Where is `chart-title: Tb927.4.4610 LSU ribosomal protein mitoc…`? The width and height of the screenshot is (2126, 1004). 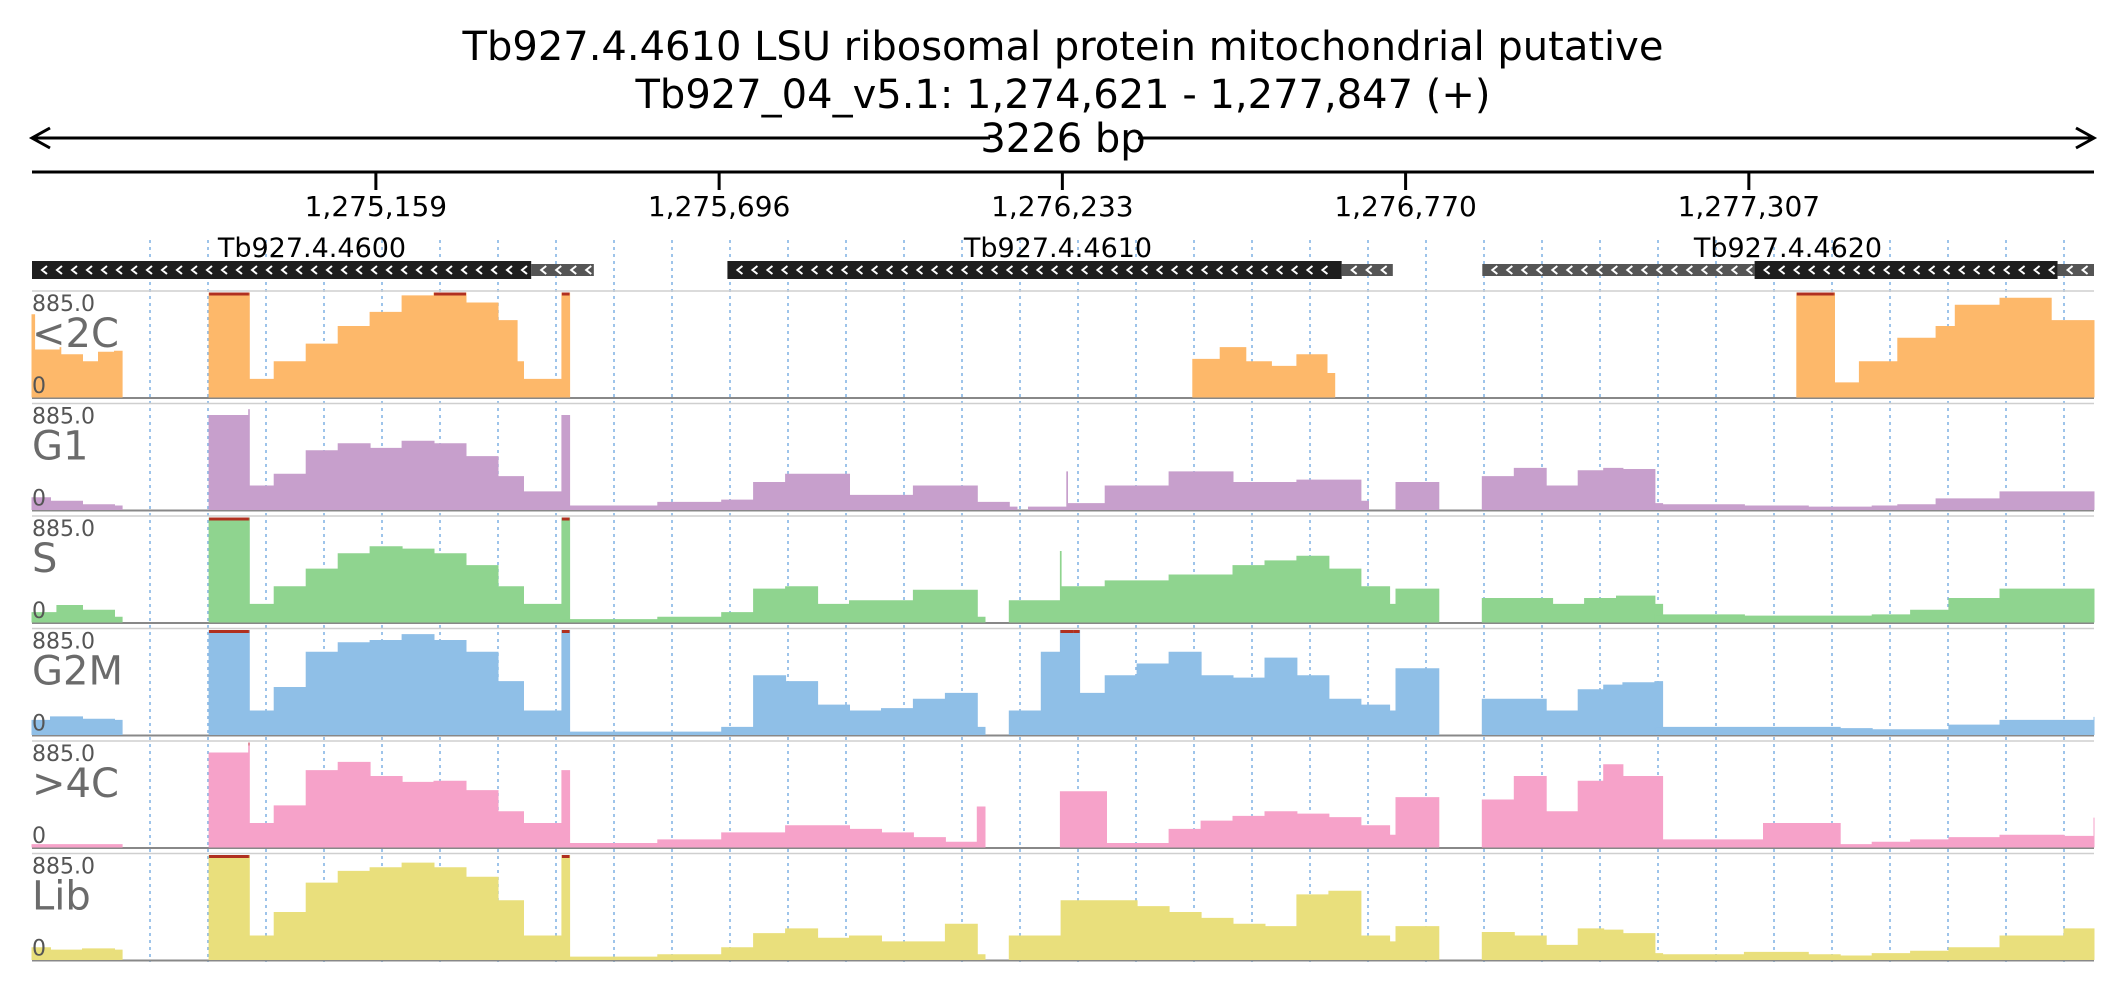 chart-title: Tb927.4.4610 LSU ribosomal protein mitoc… is located at coordinates (1063, 47).